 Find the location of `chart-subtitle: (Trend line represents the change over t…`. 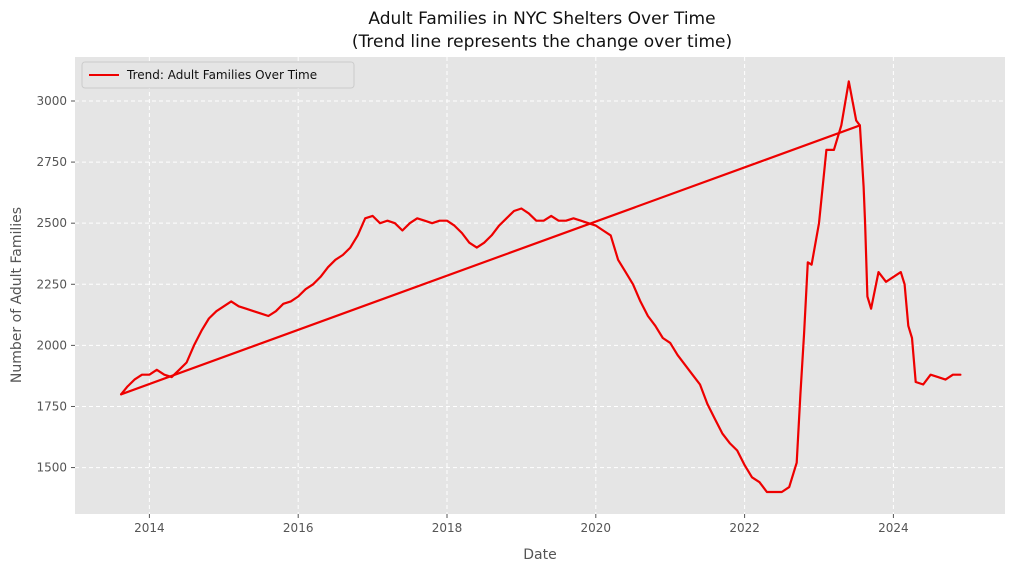

chart-subtitle: (Trend line represents the change over t… is located at coordinates (542, 42).